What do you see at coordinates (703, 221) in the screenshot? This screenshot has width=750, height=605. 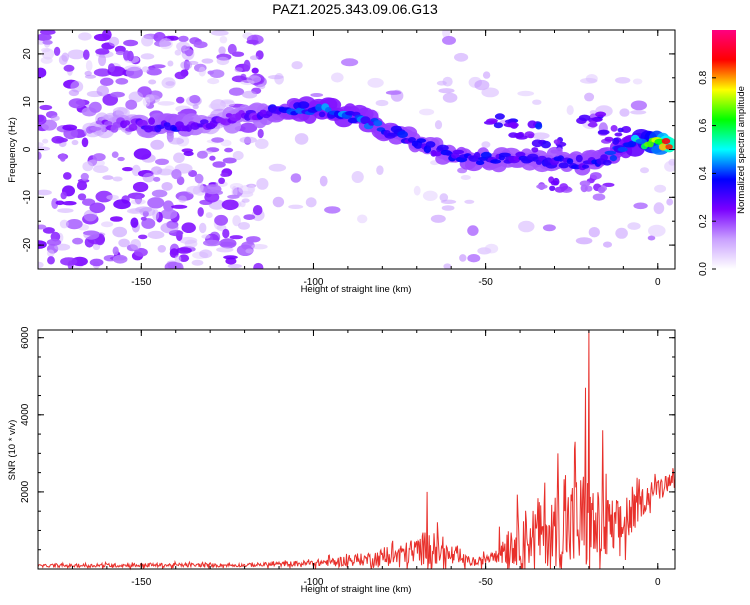 I see `colorbar-tick-label: 0.2` at bounding box center [703, 221].